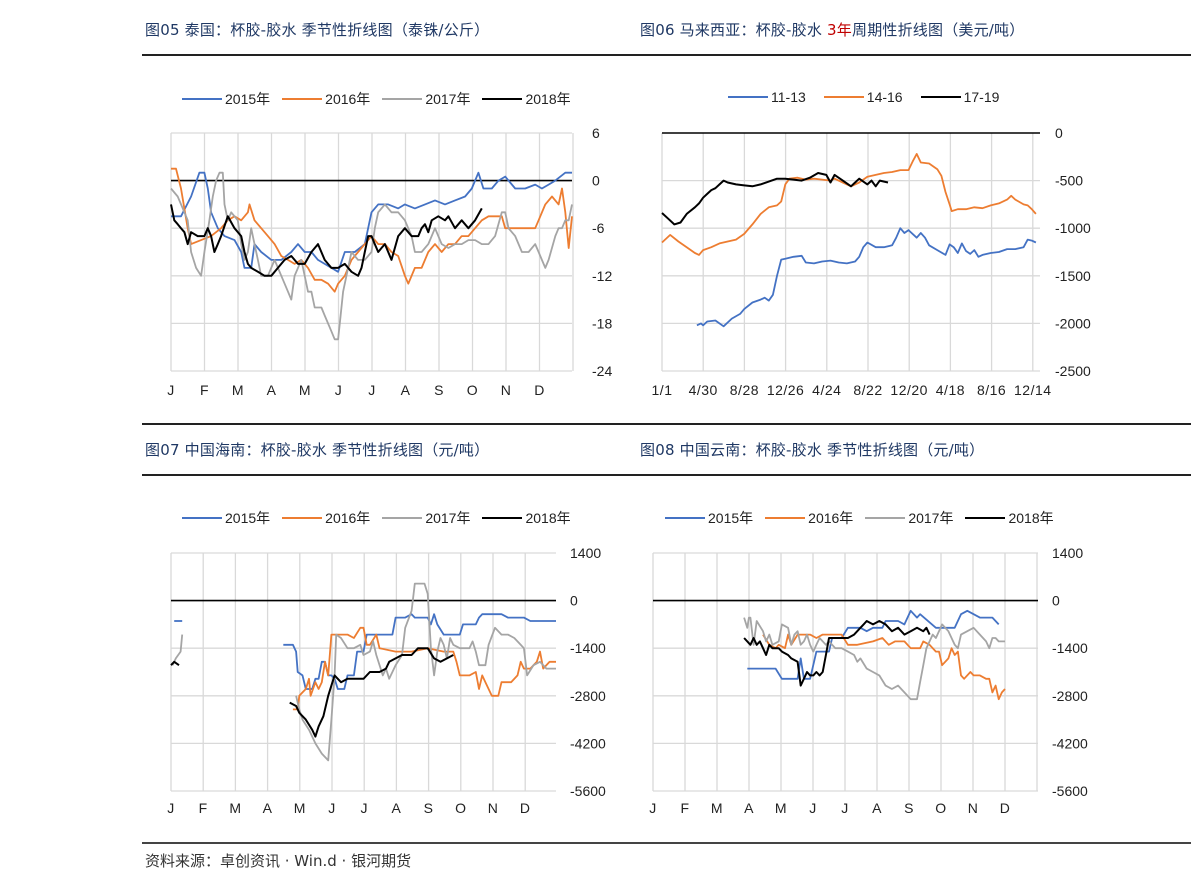  Describe the element at coordinates (666, 55) in the screenshot. I see `header-rule-top` at that location.